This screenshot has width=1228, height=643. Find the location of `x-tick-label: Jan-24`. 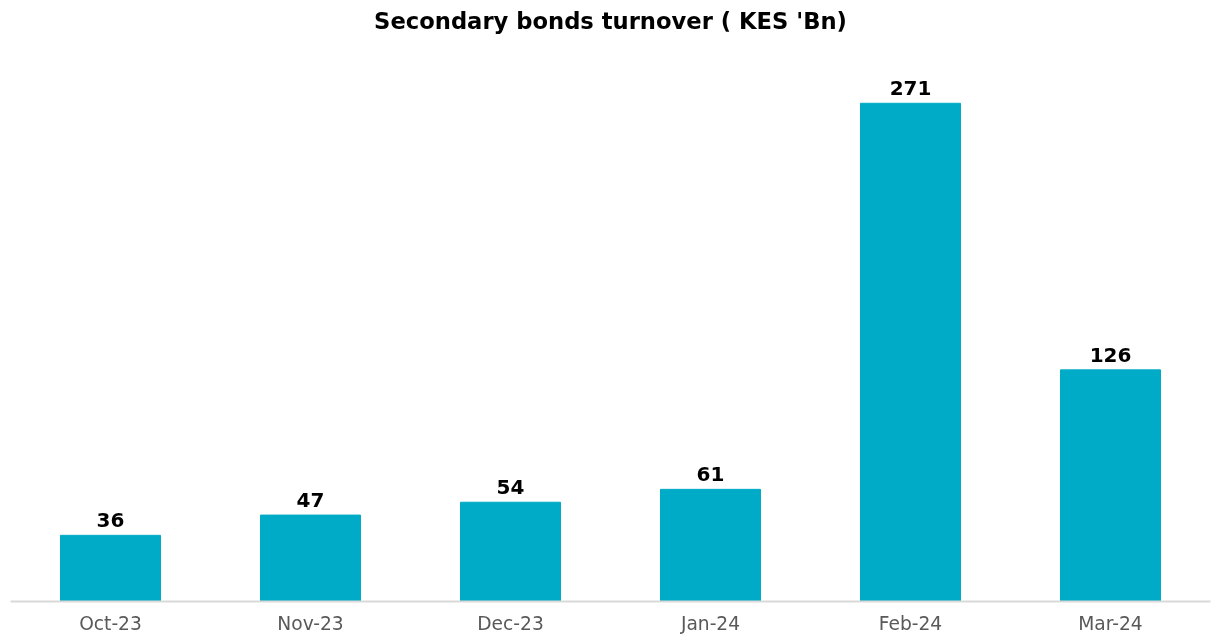

x-tick-label: Jan-24 is located at coordinates (710, 623).